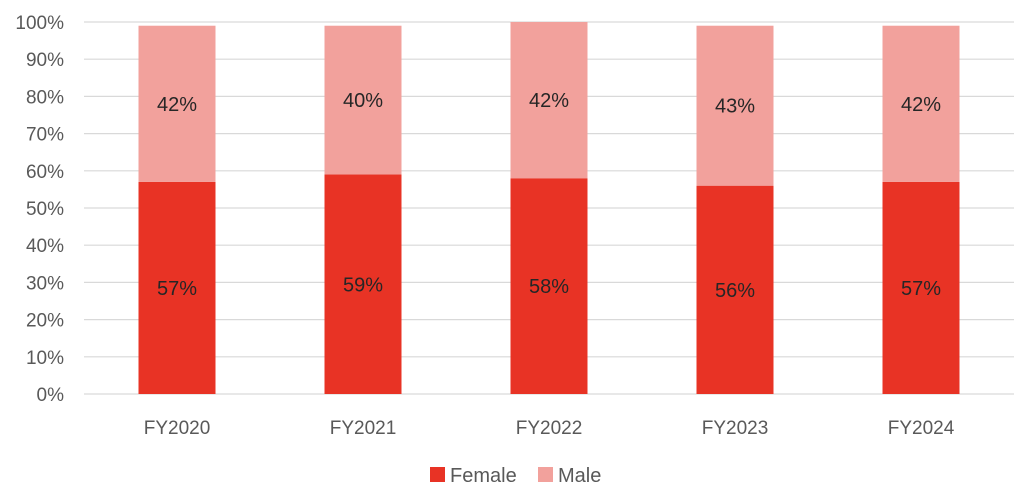 This screenshot has height=501, width=1024. I want to click on bar-female-fy2020, so click(177, 287).